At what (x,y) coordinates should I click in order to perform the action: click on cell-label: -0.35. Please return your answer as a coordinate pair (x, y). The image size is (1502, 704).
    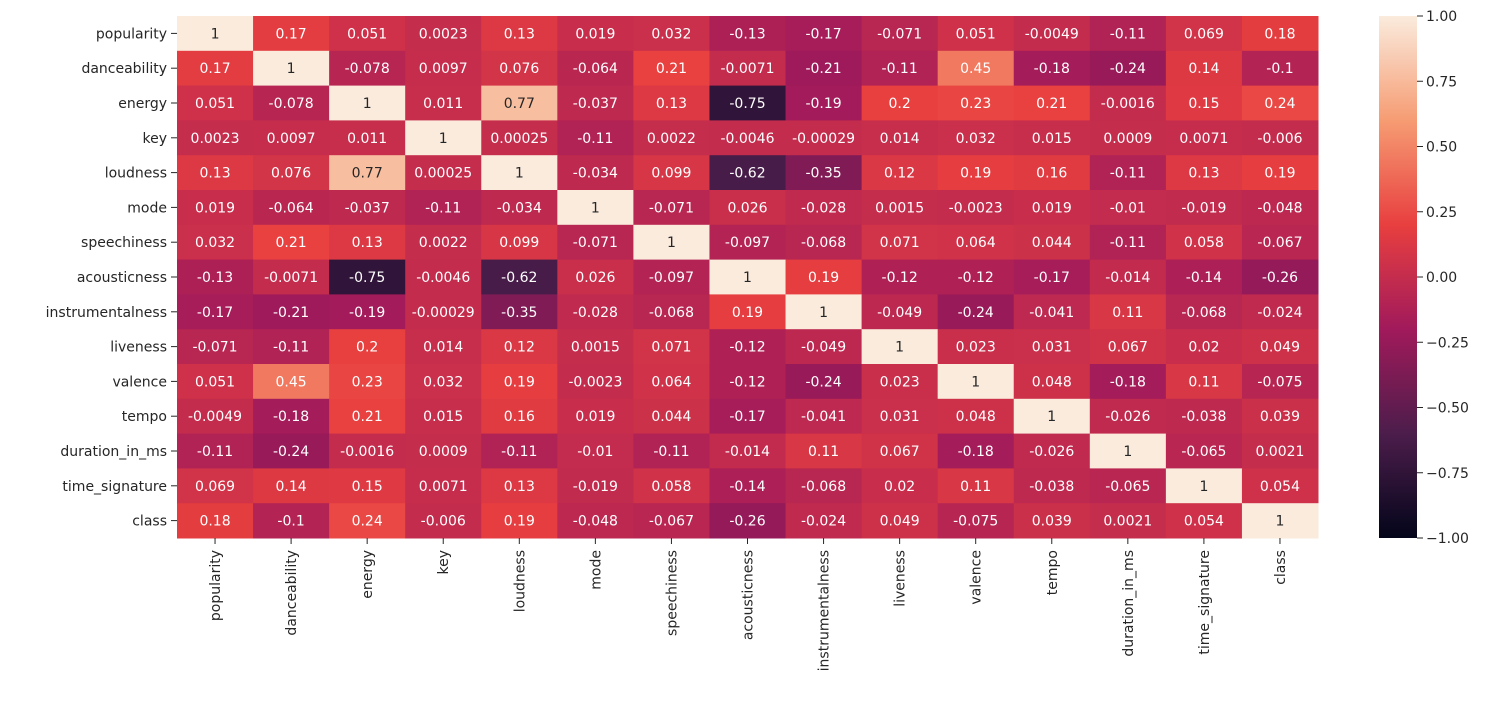
    Looking at the image, I should click on (519, 313).